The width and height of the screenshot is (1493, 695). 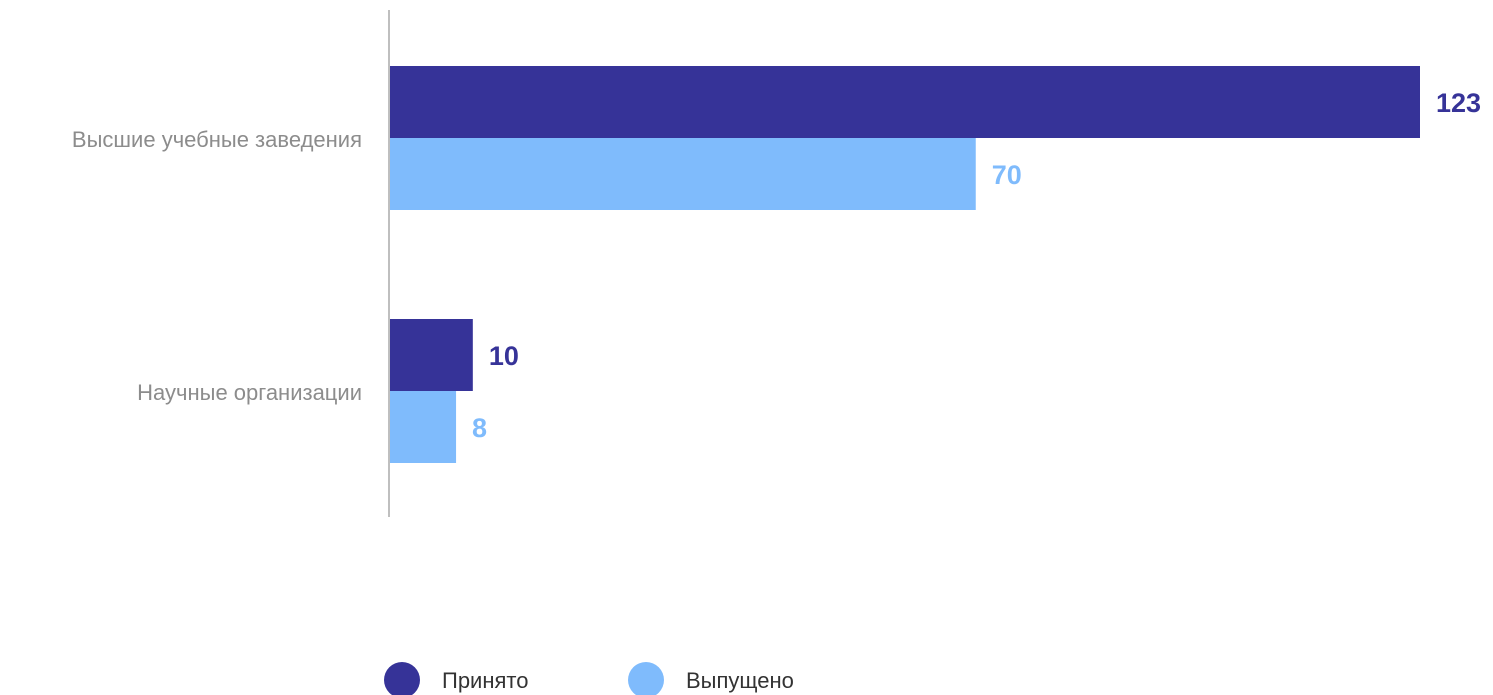 What do you see at coordinates (504, 356) in the screenshot?
I see `data-label: 10` at bounding box center [504, 356].